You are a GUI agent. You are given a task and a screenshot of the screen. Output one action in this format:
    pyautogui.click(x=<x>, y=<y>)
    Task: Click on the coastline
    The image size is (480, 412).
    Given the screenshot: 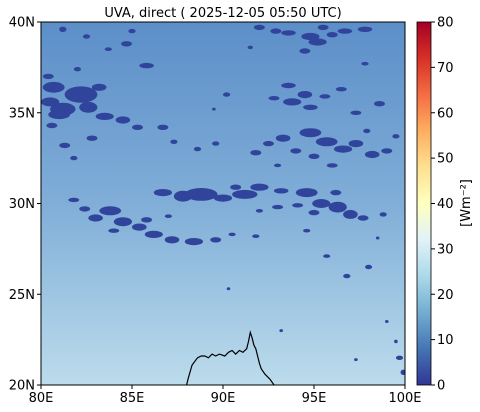 What is the action you would take?
    pyautogui.click(x=230, y=357)
    